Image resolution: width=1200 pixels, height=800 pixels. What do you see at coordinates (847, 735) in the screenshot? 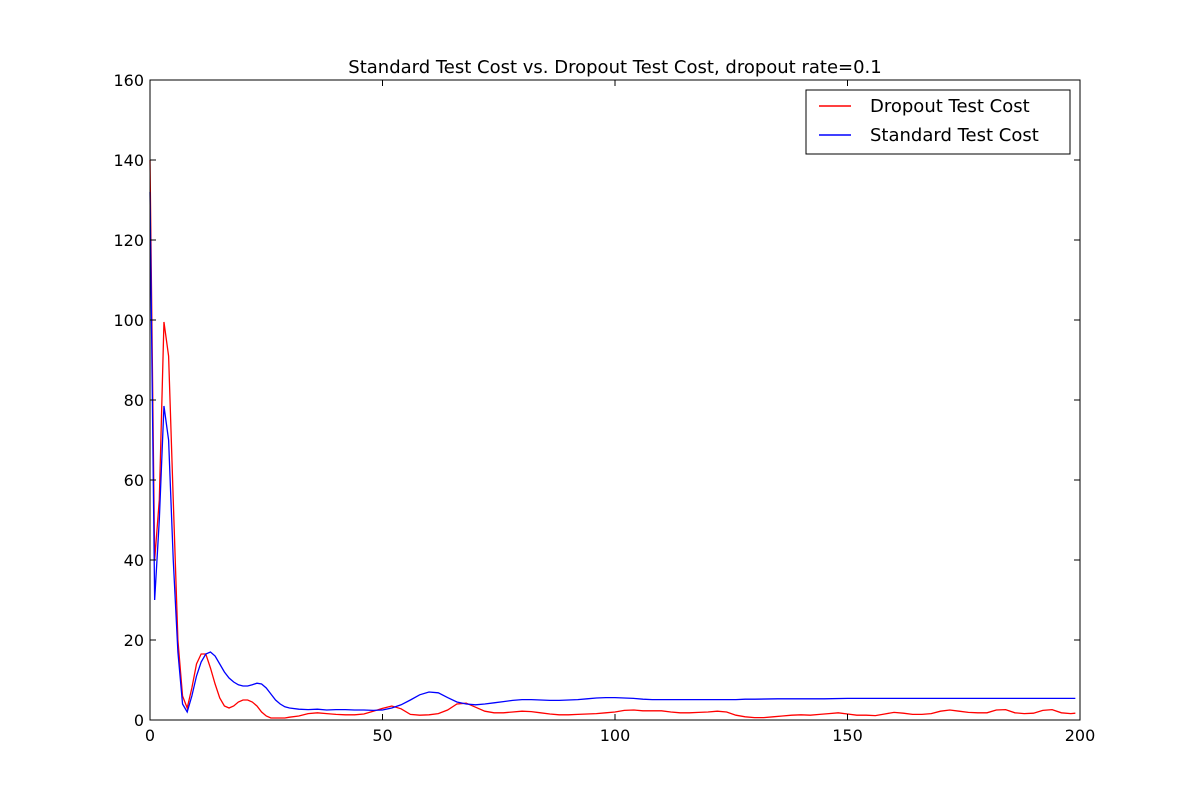
I see `x-tick-label: 150` at bounding box center [847, 735].